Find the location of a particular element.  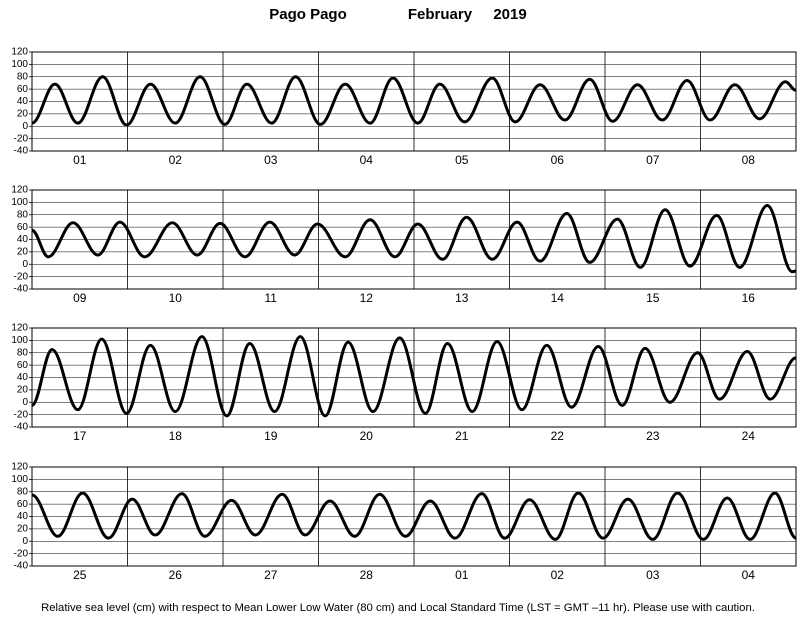

day-label: 20 is located at coordinates (367, 436).